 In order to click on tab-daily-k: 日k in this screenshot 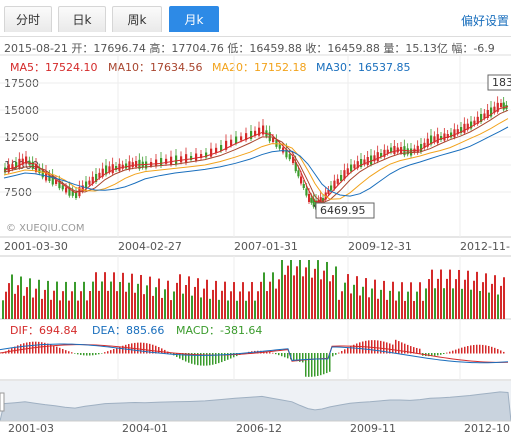, I will do `click(82, 19)`.